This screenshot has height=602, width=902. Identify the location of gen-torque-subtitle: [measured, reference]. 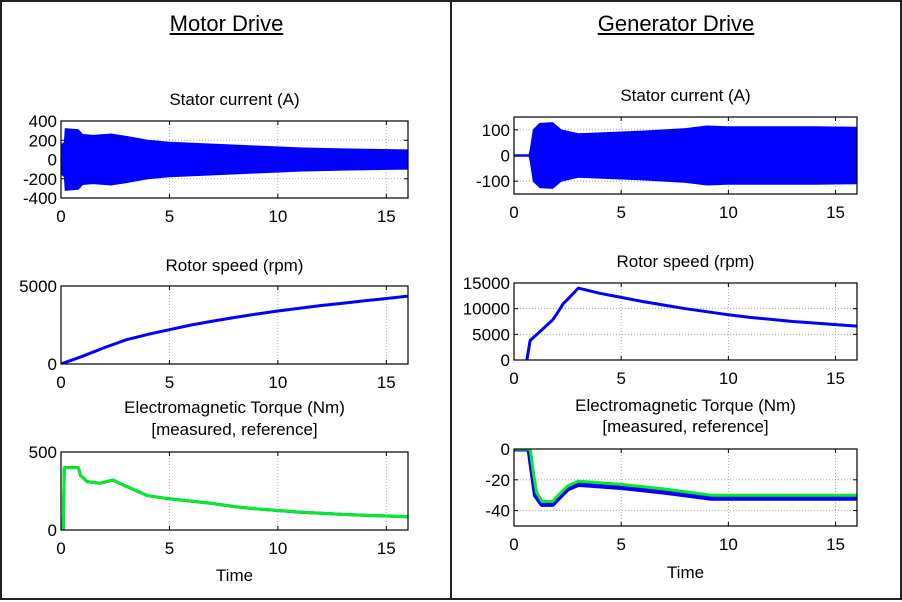
(685, 426).